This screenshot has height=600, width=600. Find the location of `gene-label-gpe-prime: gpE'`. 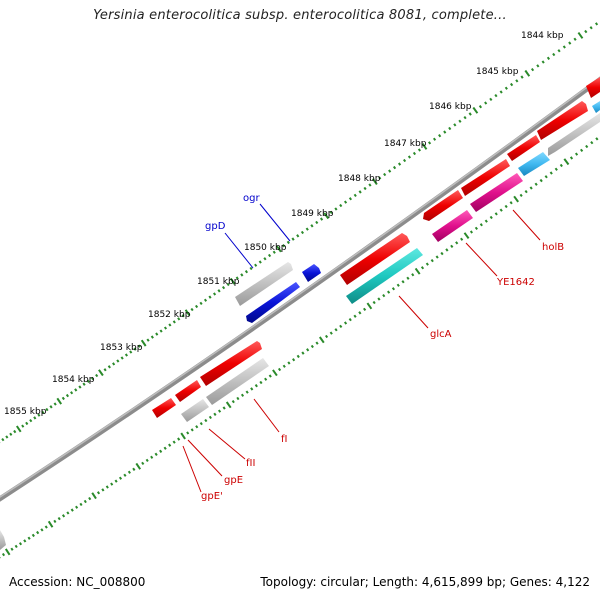

gene-label-gpe-prime: gpE' is located at coordinates (212, 496).